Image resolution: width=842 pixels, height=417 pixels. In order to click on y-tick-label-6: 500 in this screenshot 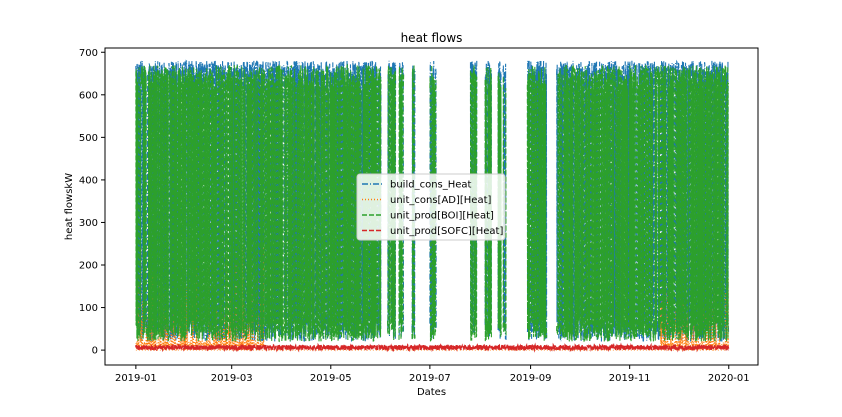, I will do `click(88, 138)`.